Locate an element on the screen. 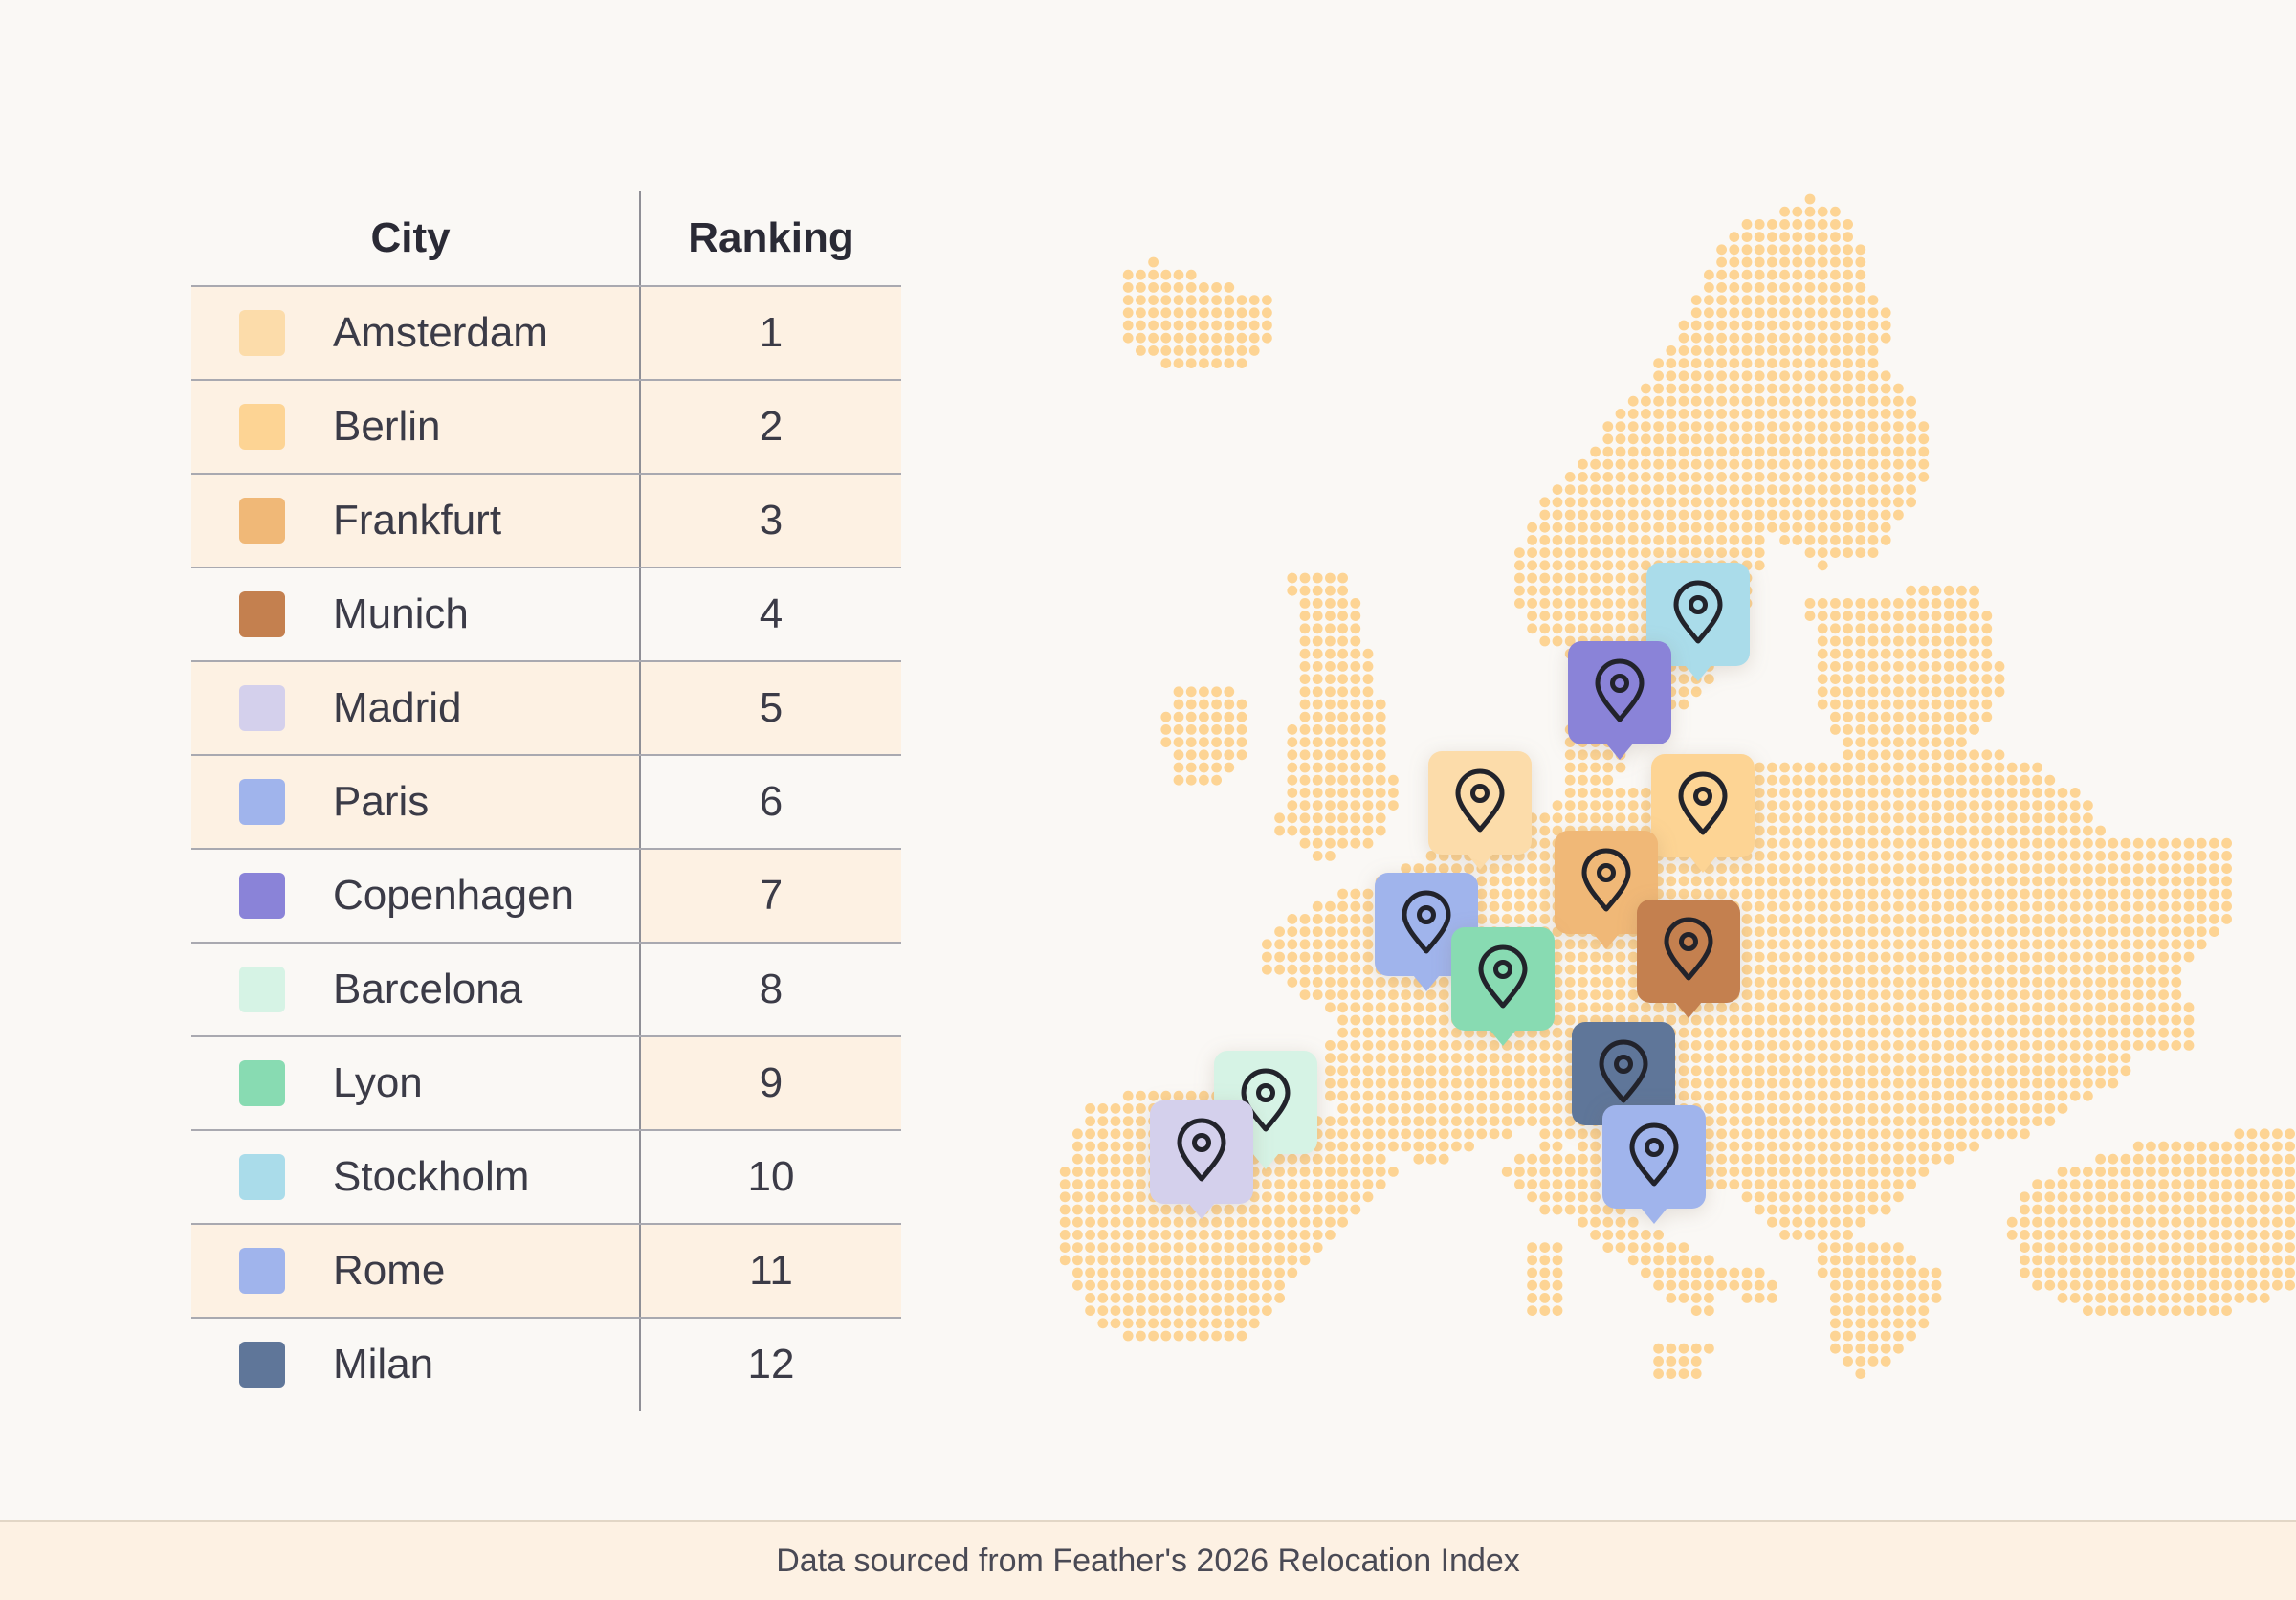 The height and width of the screenshot is (1600, 2296). table-row: Barcelona 8 is located at coordinates (546, 990).